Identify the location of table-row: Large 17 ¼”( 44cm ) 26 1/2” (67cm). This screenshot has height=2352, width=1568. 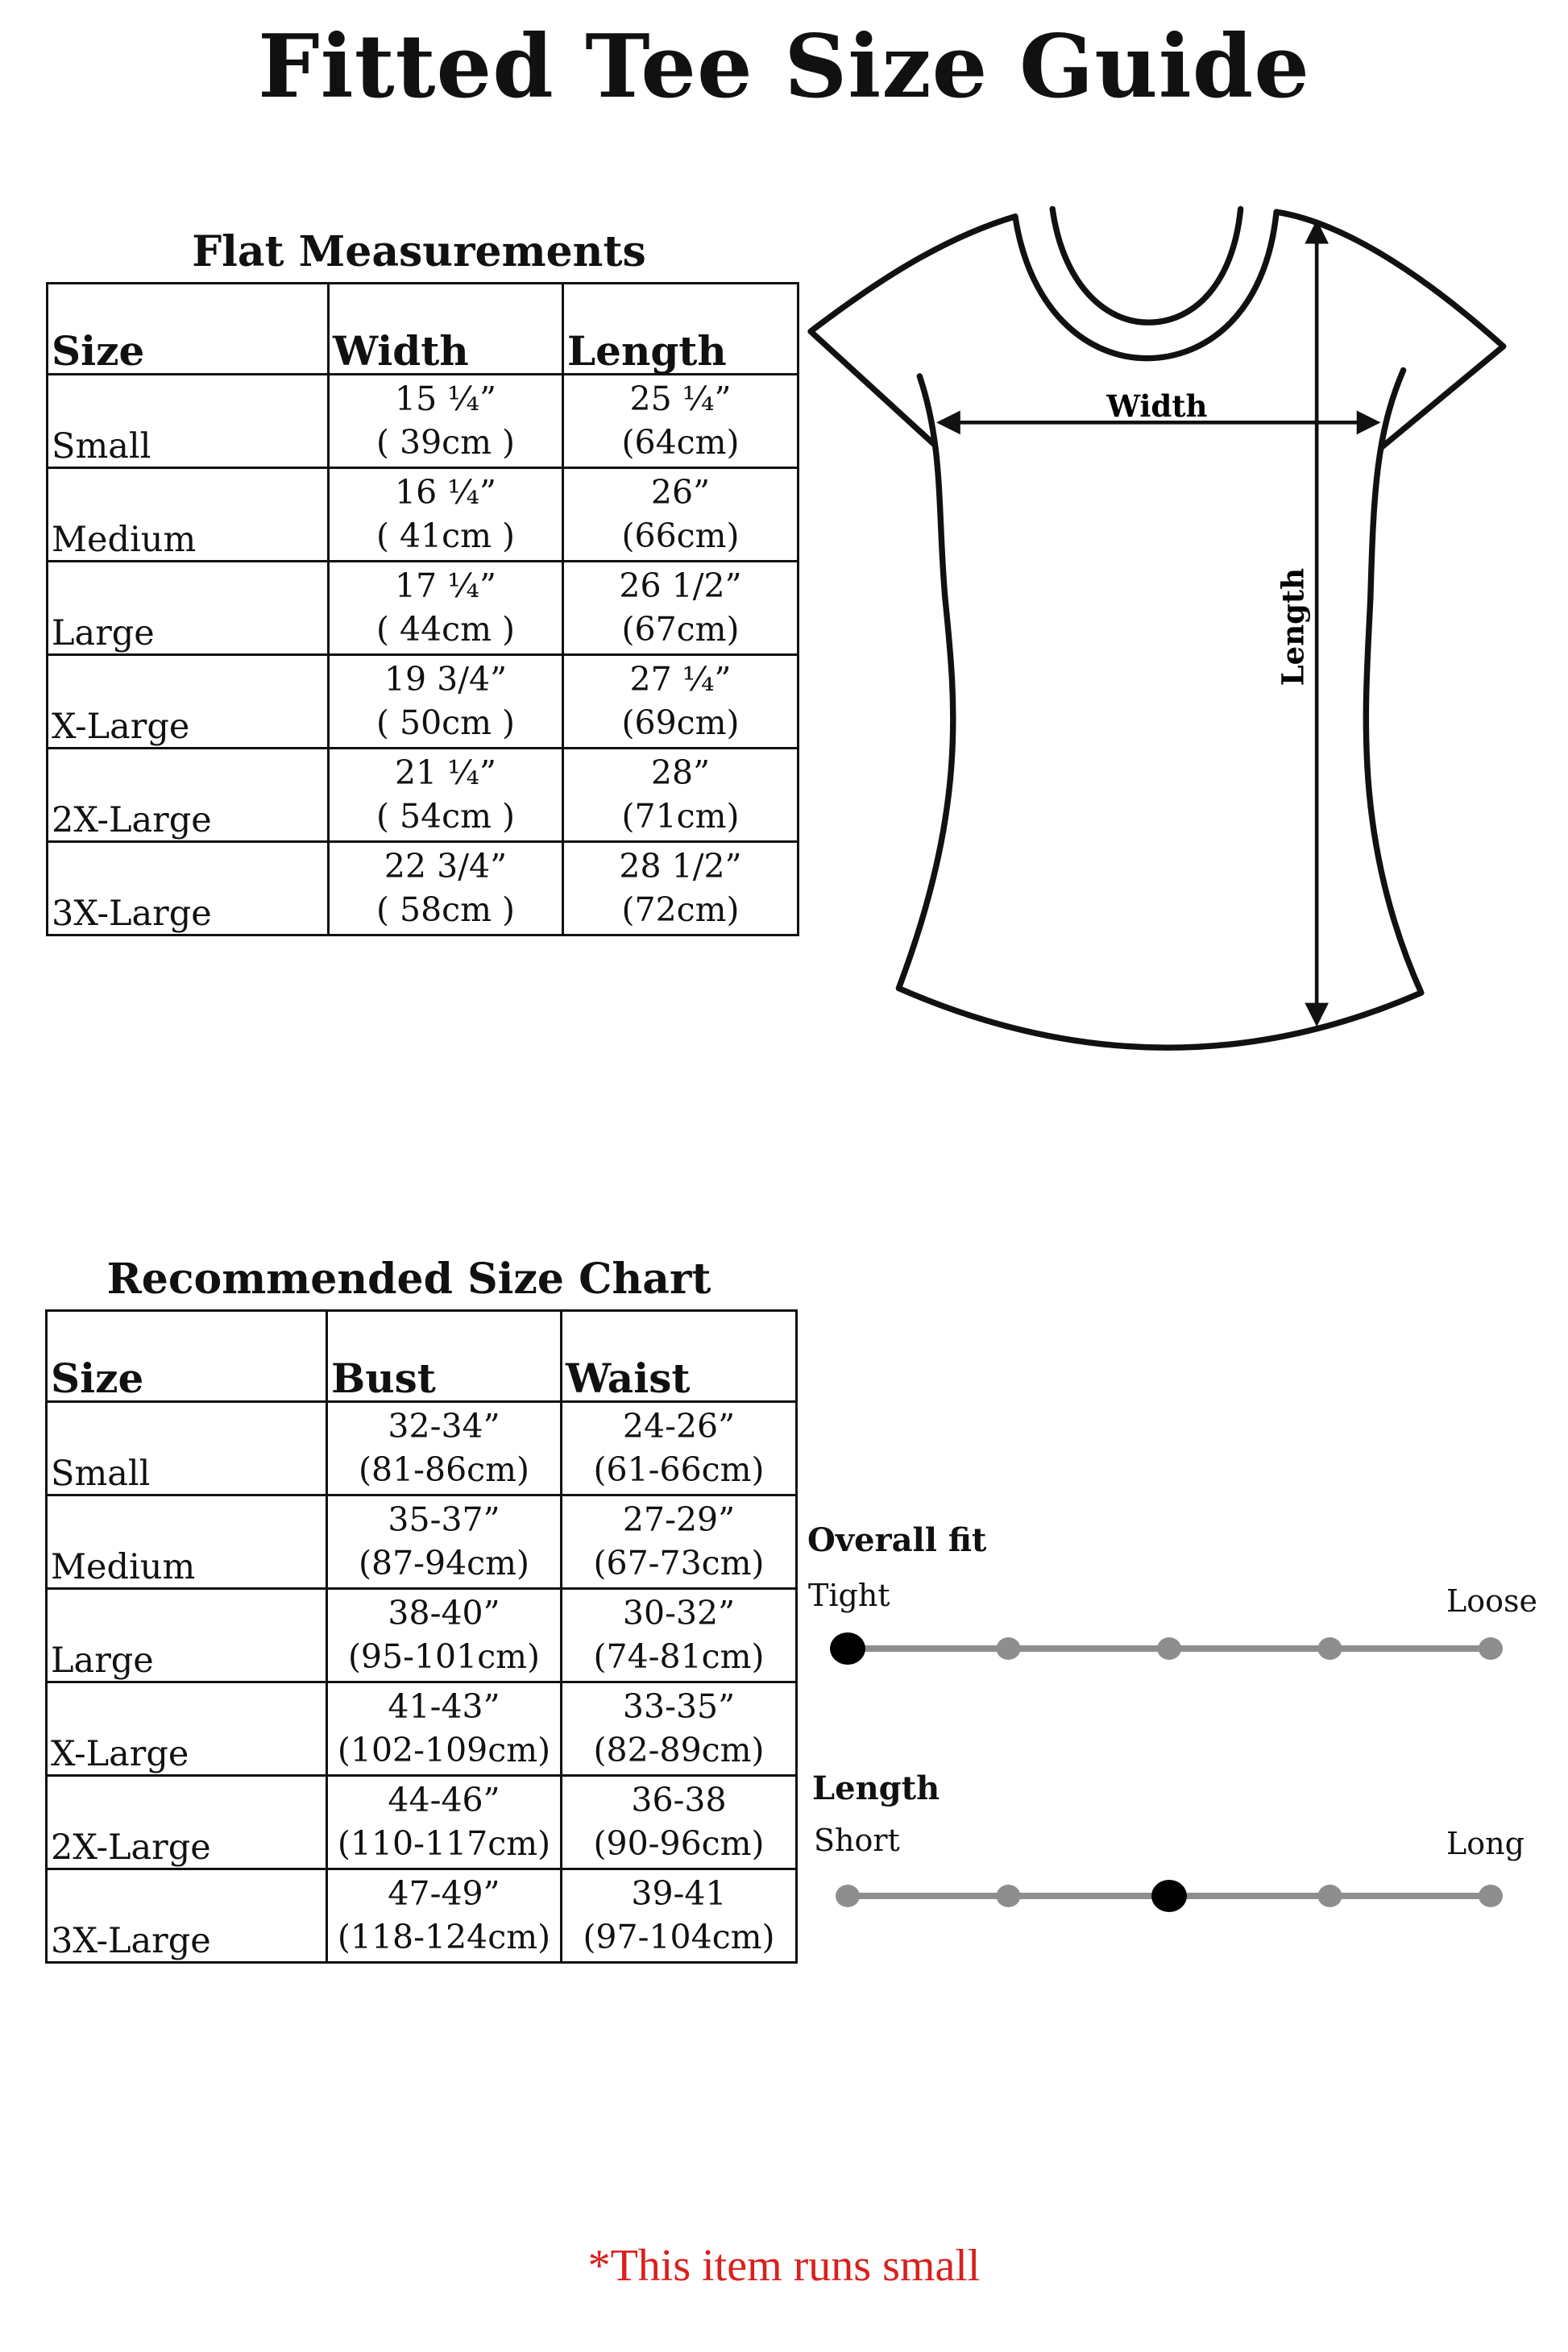
(422, 608).